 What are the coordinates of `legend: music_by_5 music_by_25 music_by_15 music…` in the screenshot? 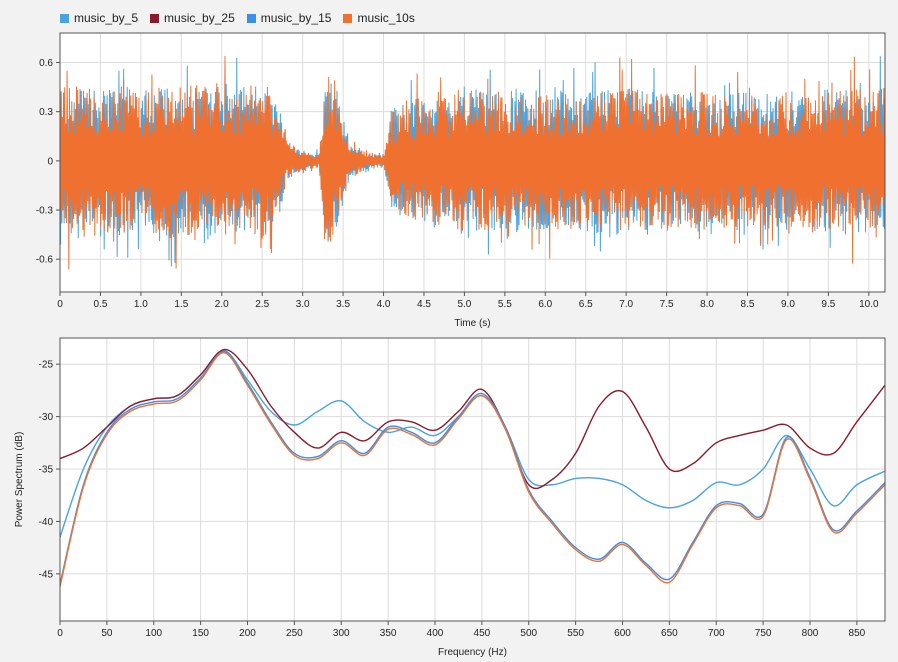 It's located at (243, 18).